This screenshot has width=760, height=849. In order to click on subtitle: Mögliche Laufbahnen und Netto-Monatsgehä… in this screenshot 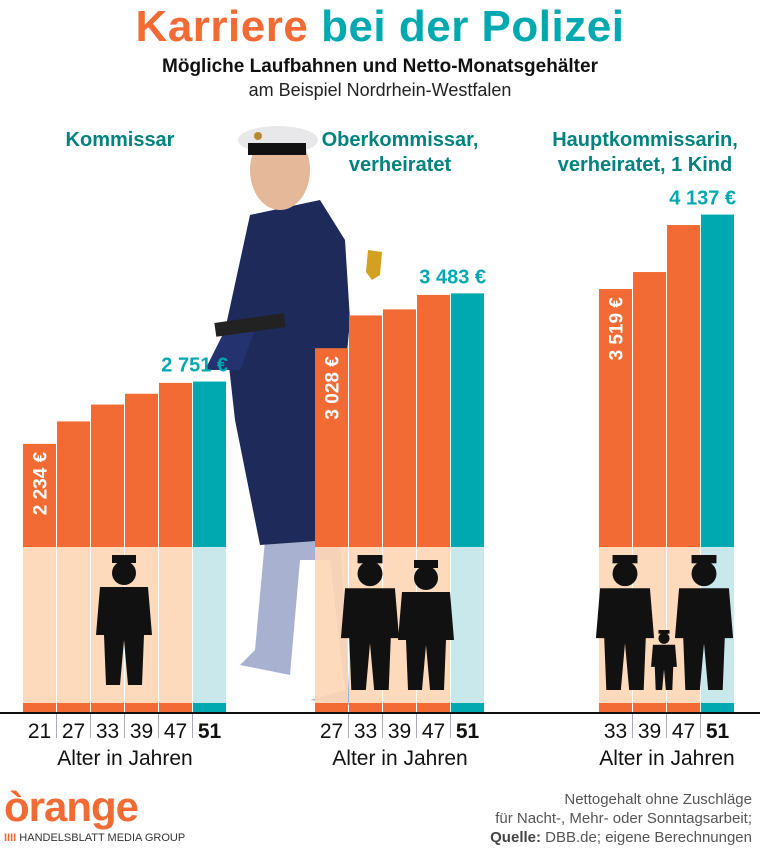, I will do `click(380, 66)`.